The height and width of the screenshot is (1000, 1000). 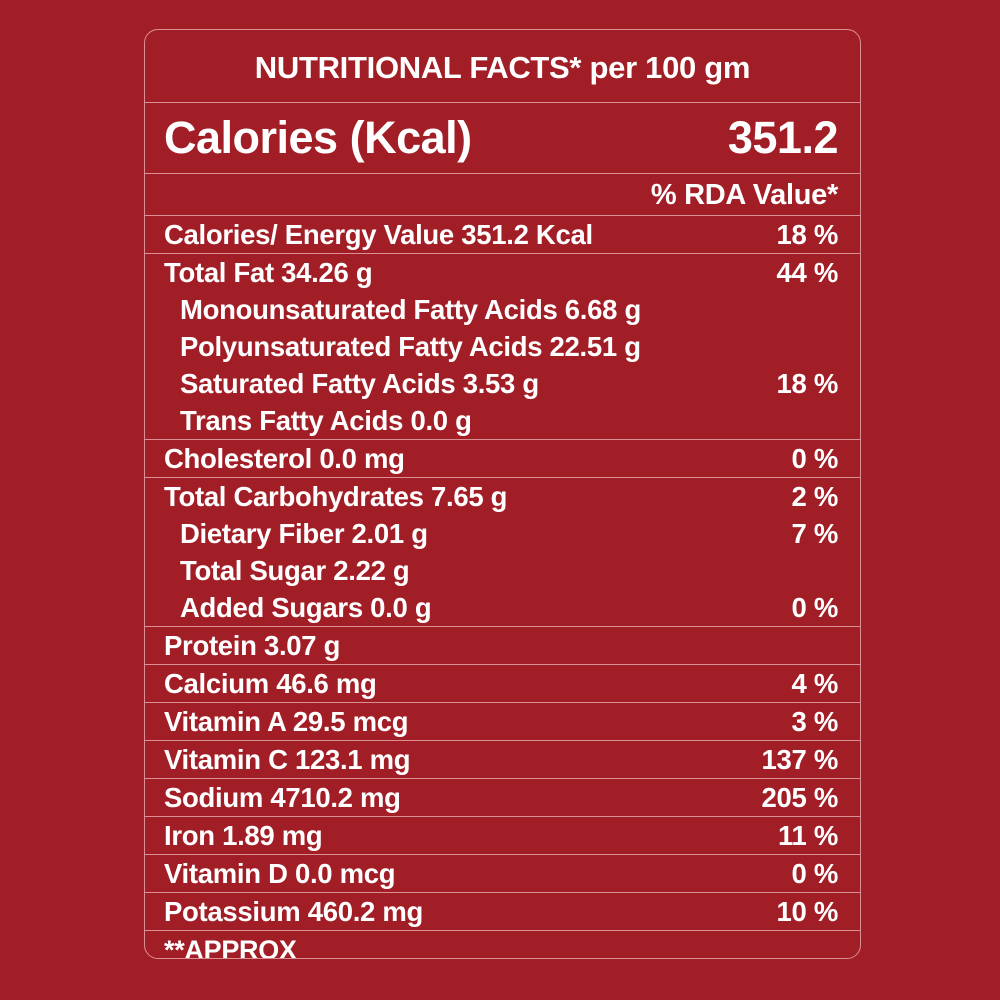 I want to click on rda-value: 2 %, so click(x=815, y=496).